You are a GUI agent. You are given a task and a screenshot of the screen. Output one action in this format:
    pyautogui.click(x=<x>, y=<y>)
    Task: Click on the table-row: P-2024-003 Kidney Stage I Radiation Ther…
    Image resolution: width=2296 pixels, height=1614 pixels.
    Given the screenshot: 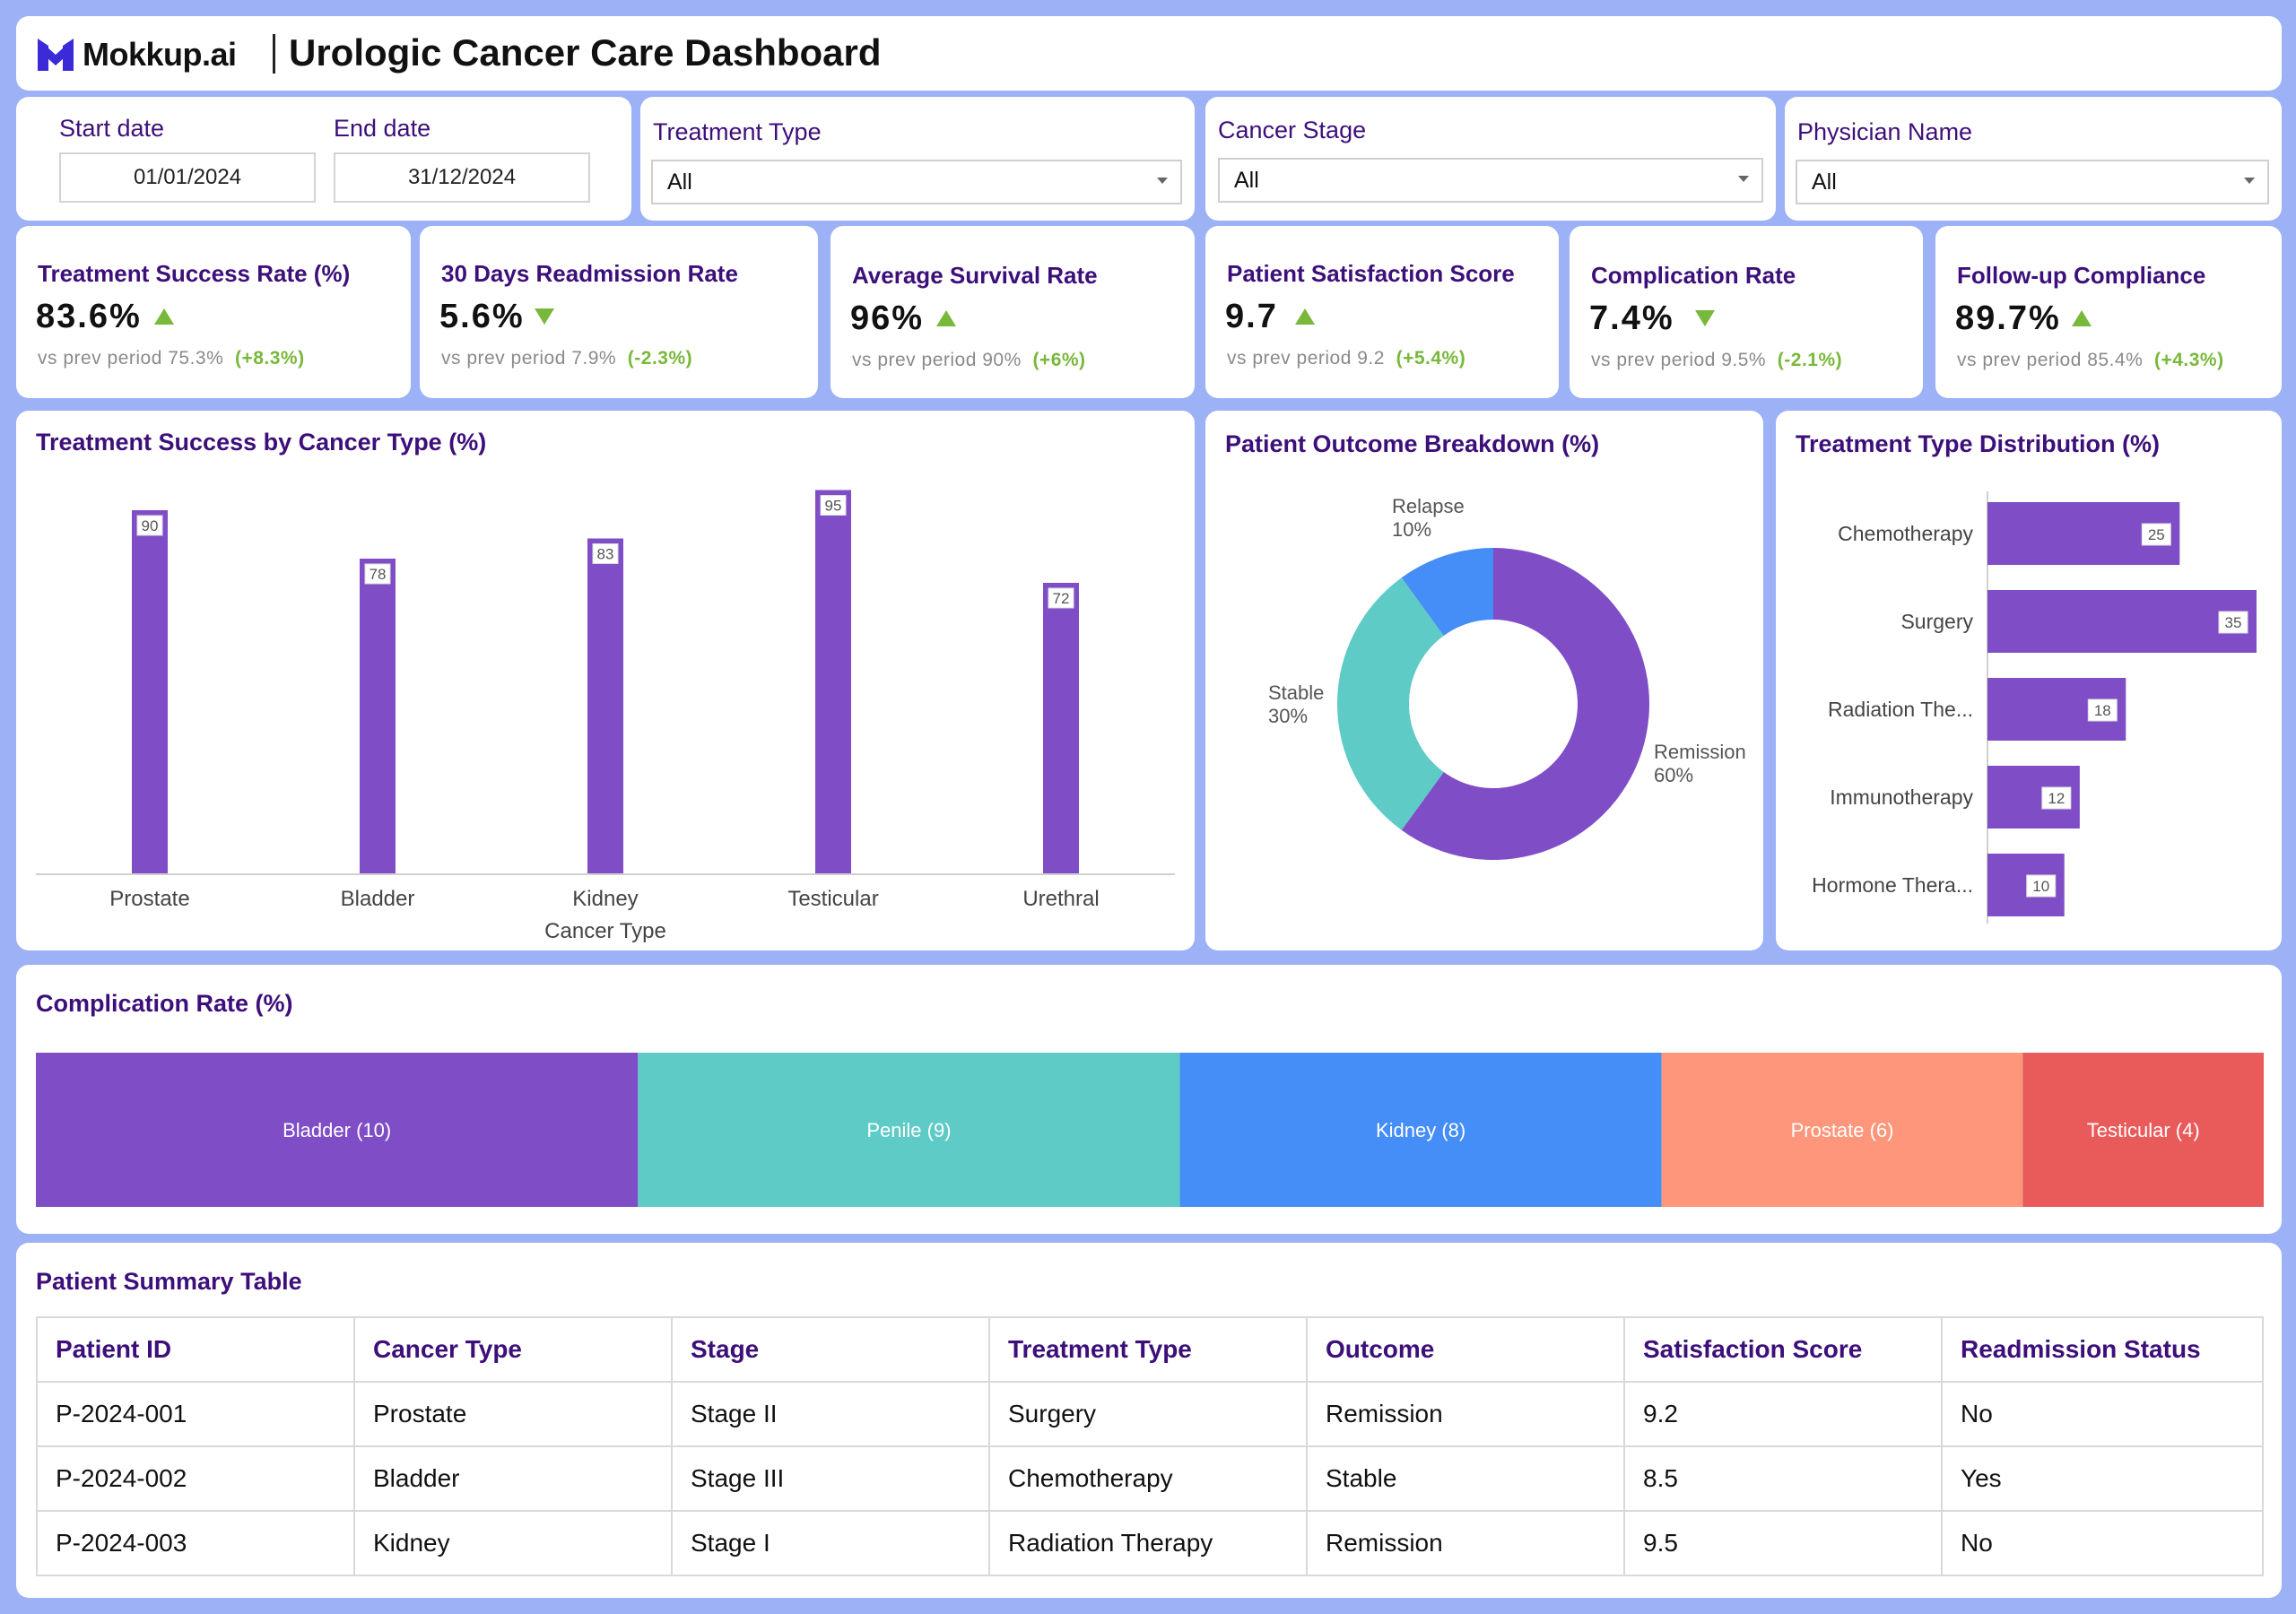 What is the action you would take?
    pyautogui.click(x=1150, y=1543)
    